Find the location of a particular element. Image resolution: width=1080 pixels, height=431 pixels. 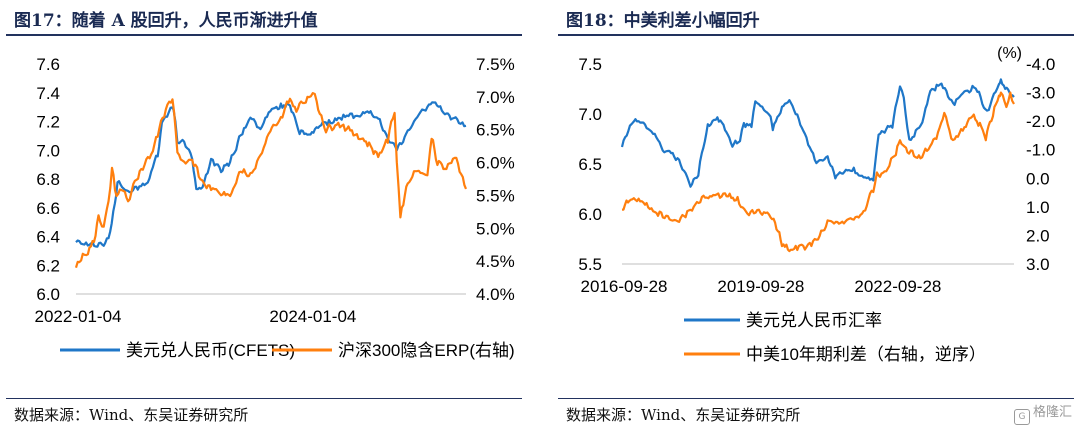

y-right-tick-label: 4.0% is located at coordinates (495, 294).